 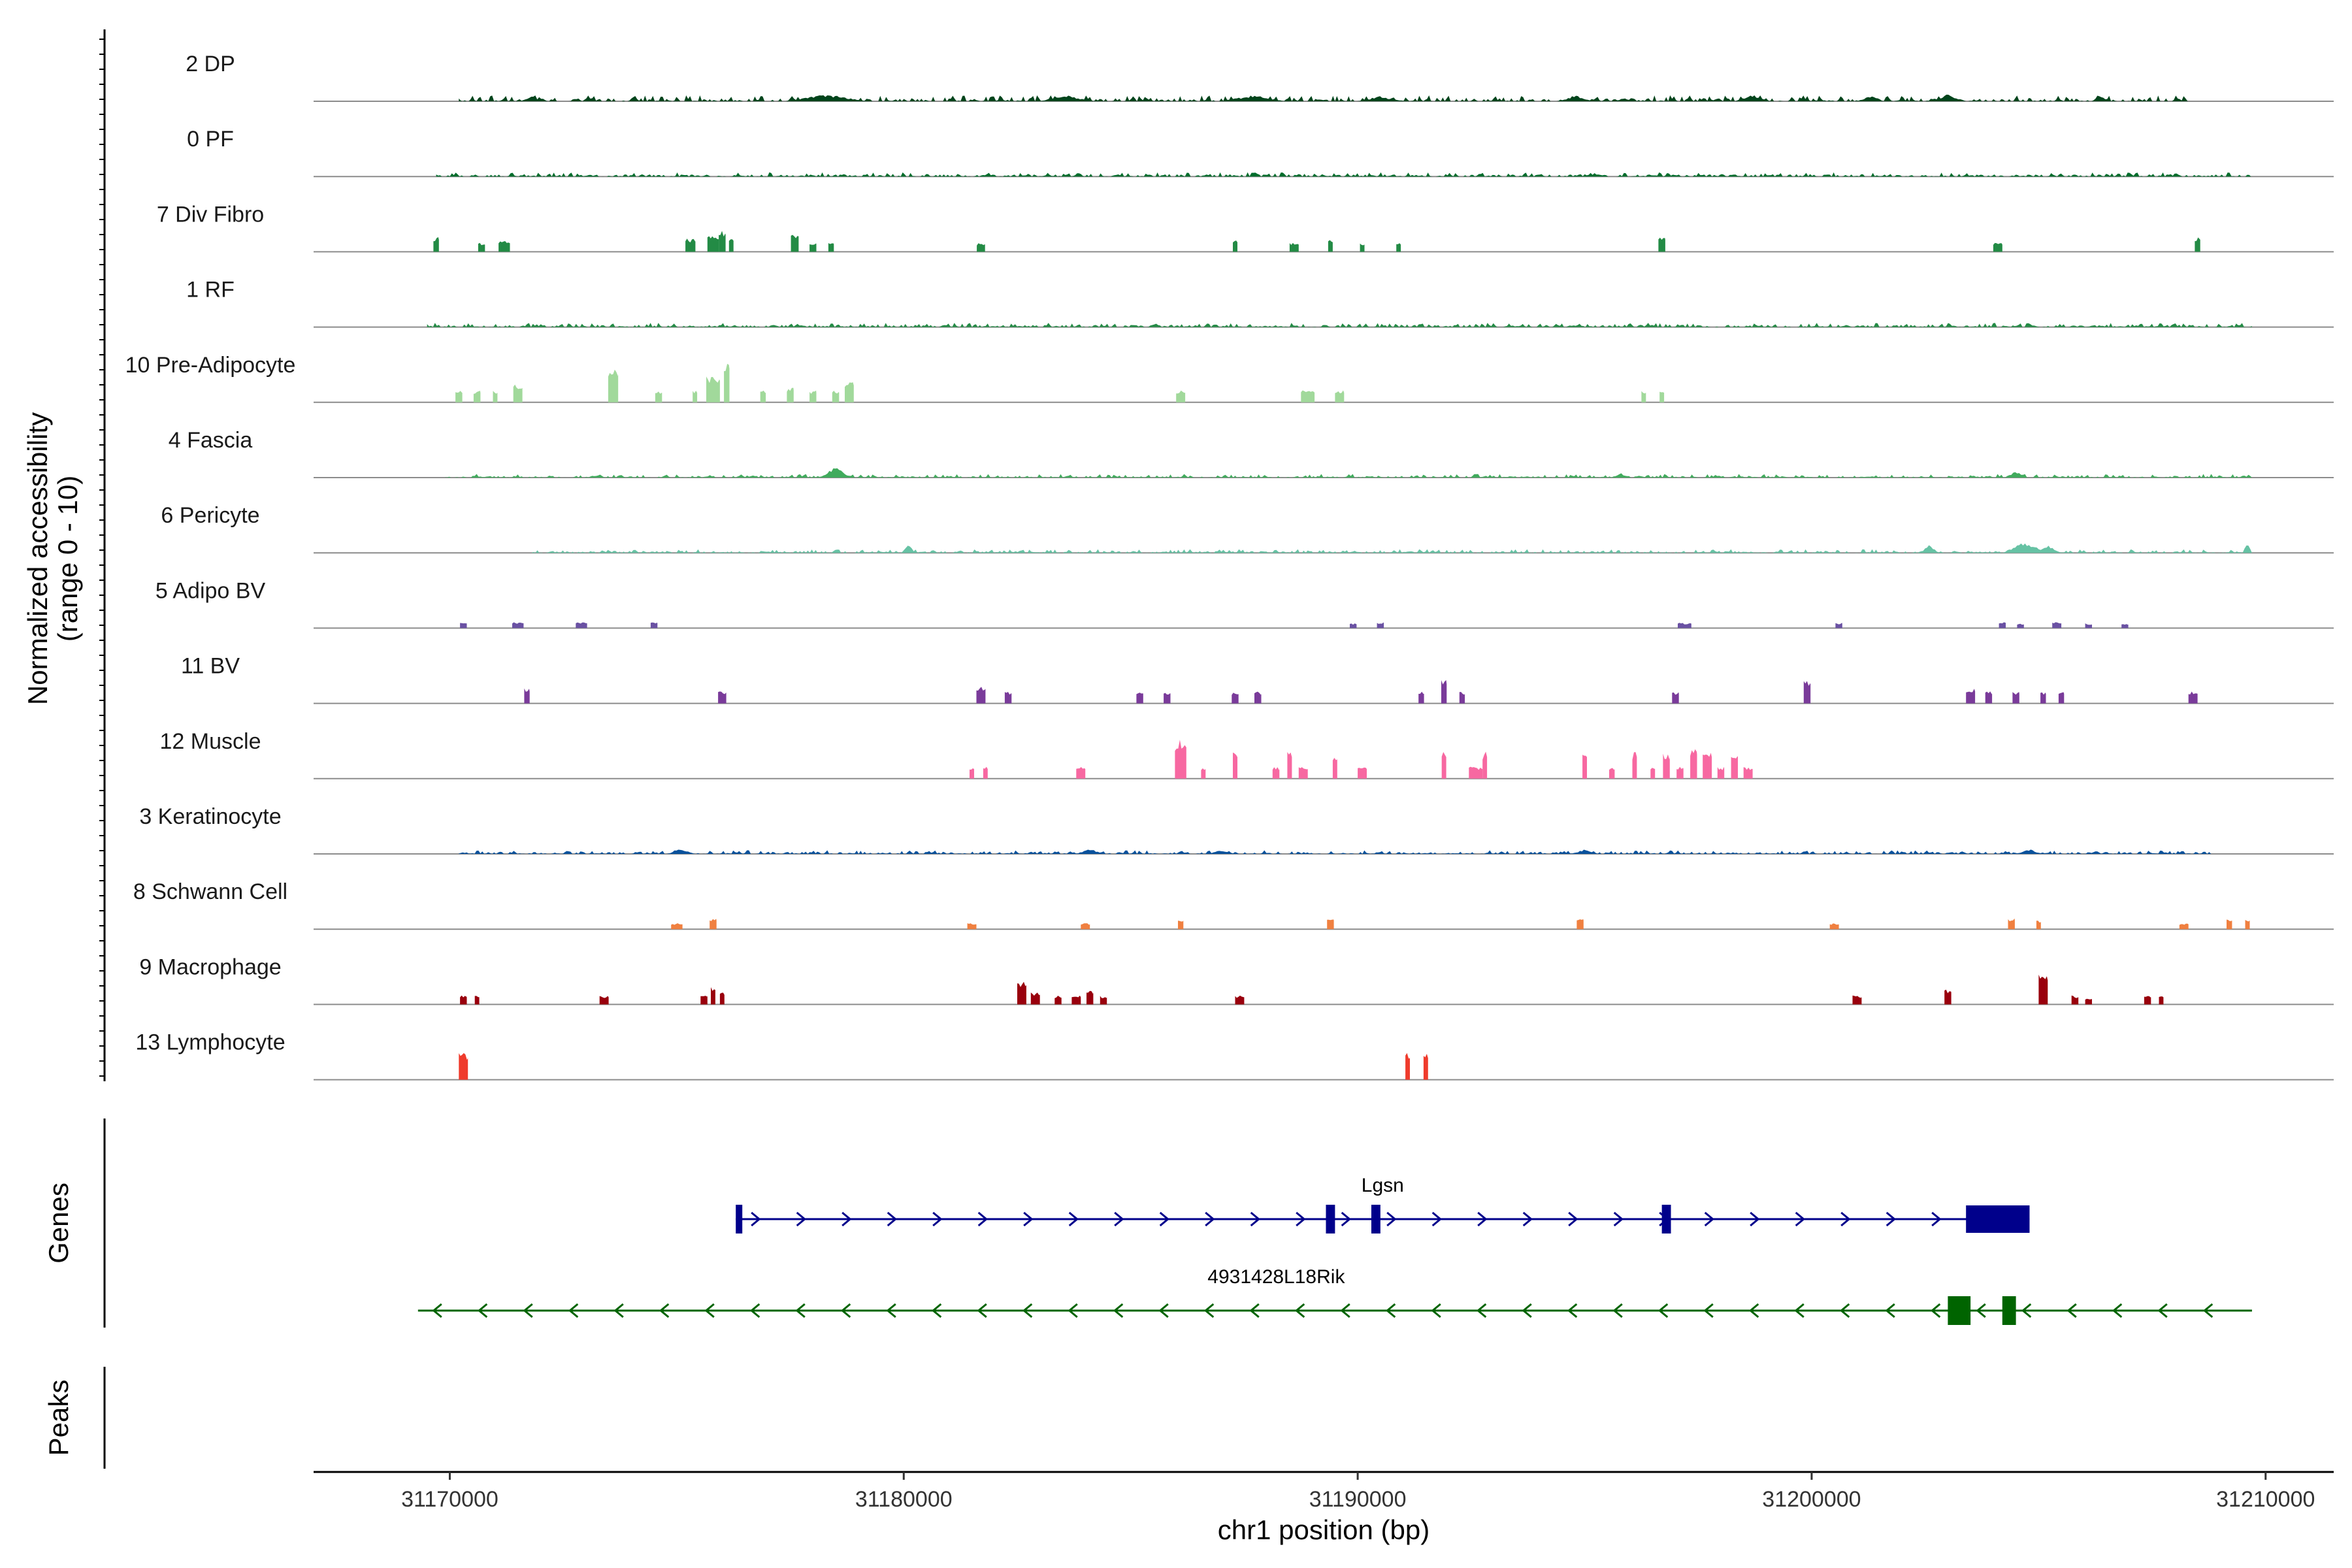 What do you see at coordinates (210, 1042) in the screenshot?
I see `track-label: 13 Lymphocyte` at bounding box center [210, 1042].